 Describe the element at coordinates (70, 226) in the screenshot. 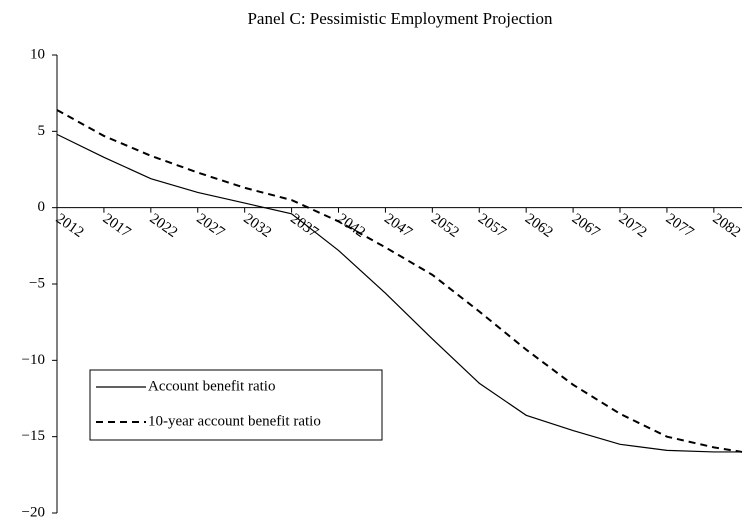

I see `x-tick-label: 2012` at that location.